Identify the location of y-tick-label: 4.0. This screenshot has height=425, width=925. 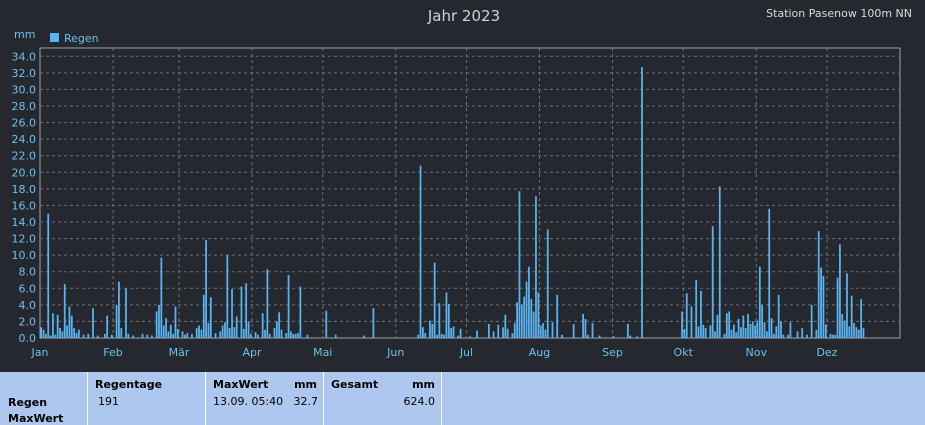
(28, 305).